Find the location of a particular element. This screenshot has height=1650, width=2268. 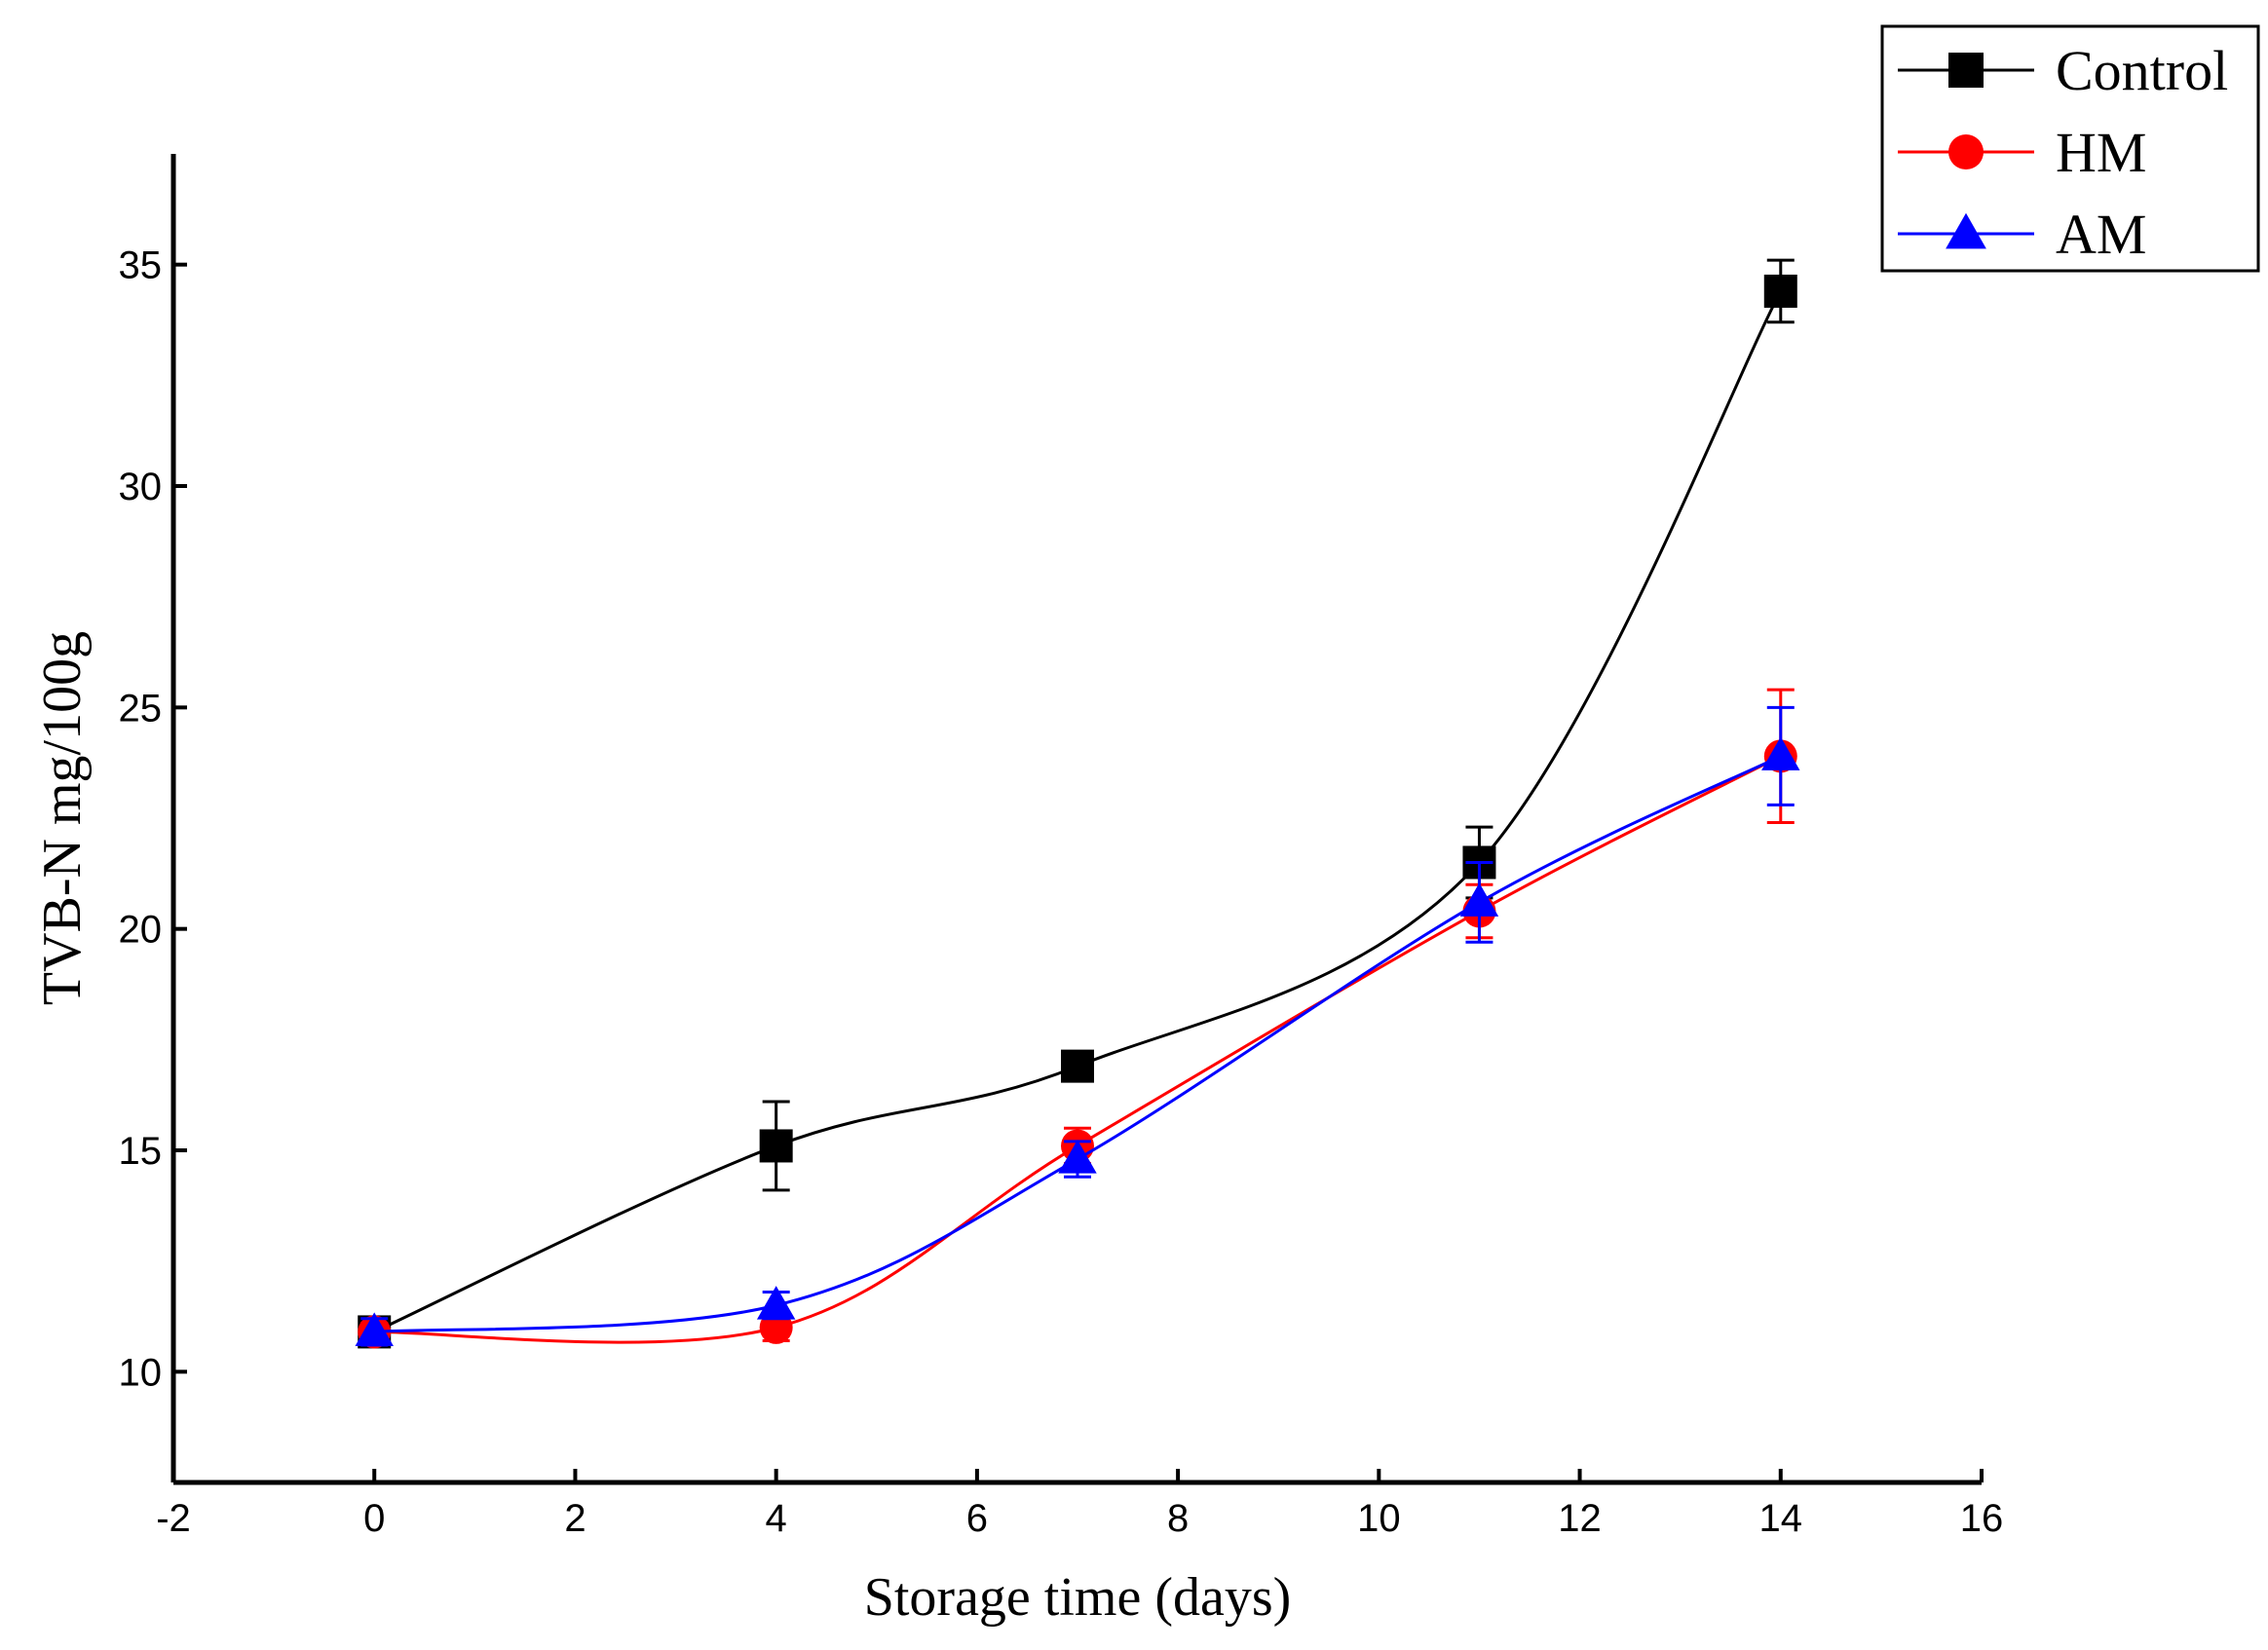

legend-marker-hm is located at coordinates (1966, 151).